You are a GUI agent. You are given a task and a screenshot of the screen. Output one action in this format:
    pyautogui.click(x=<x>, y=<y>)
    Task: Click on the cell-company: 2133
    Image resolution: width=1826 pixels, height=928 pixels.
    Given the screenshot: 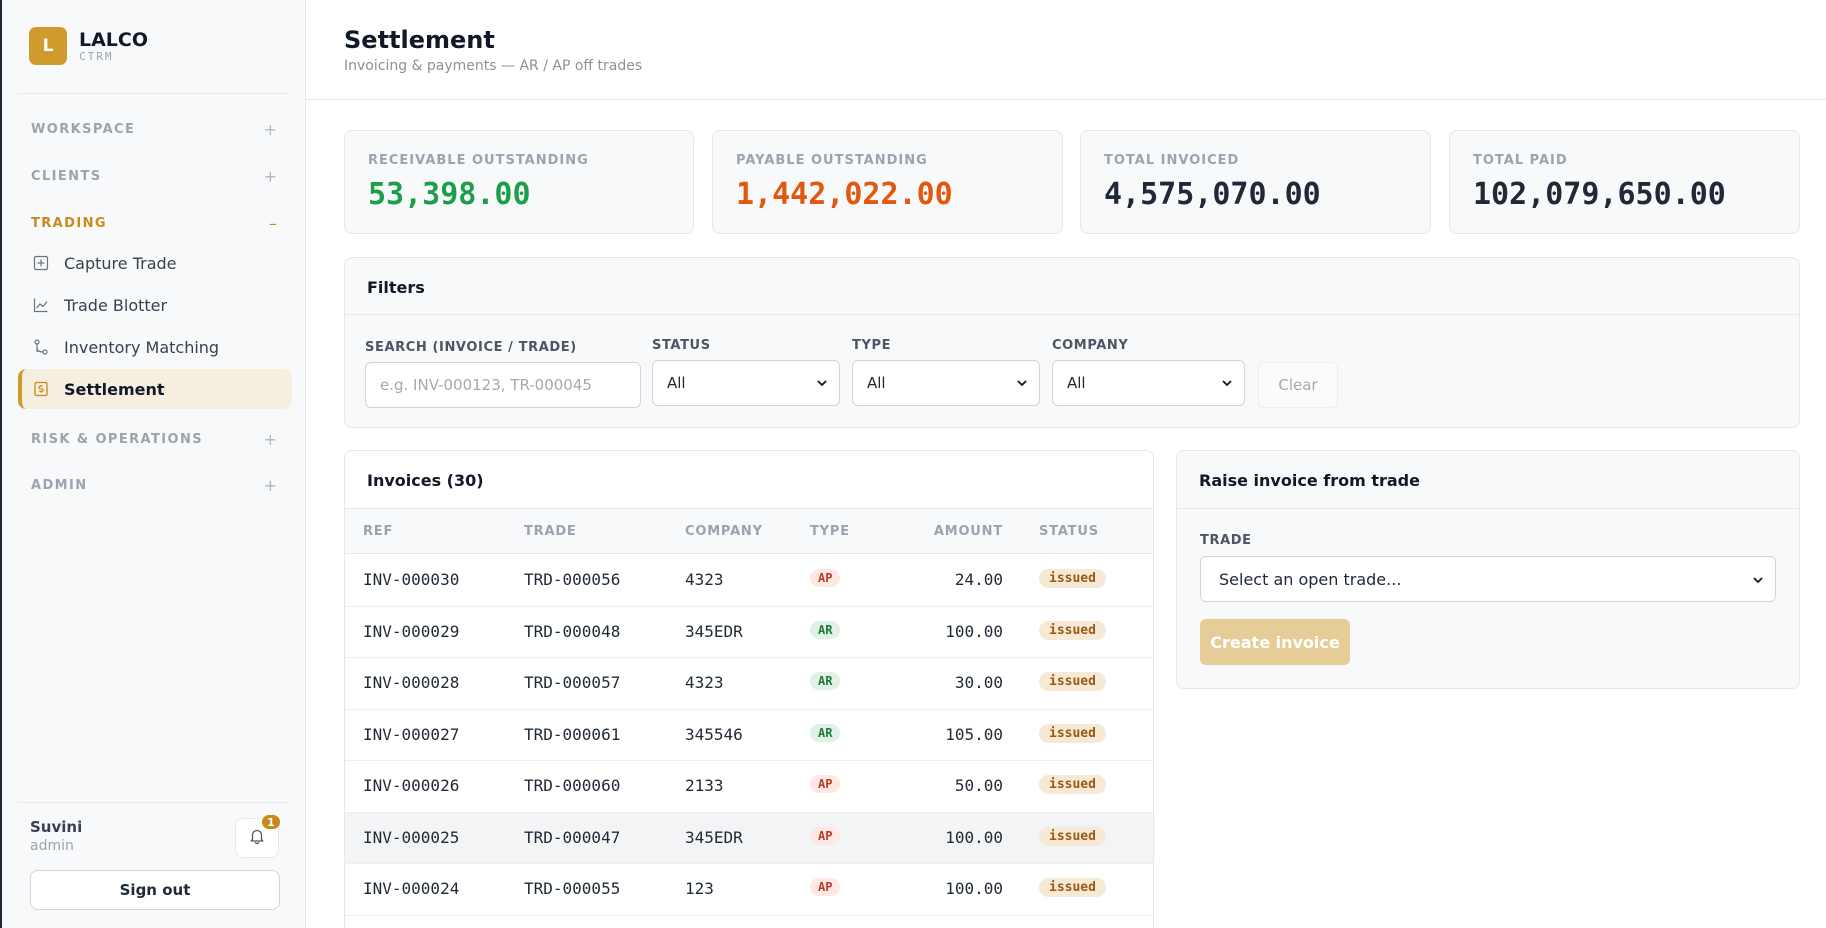 What is the action you would take?
    pyautogui.click(x=704, y=785)
    